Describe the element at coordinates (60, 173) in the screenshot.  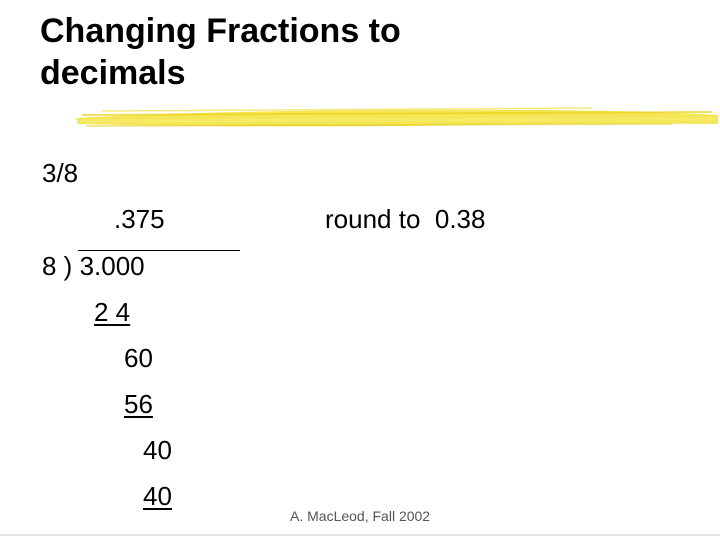
I see `fraction-label: 3/8` at that location.